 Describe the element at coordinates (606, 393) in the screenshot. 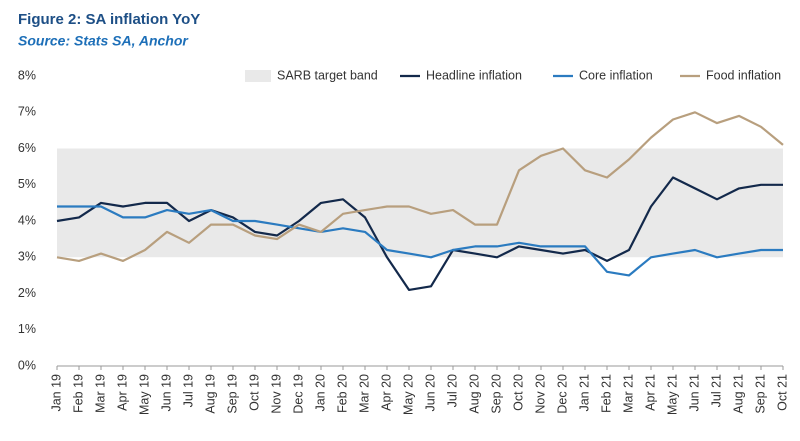

I see `x-tick-label: Feb 21` at that location.